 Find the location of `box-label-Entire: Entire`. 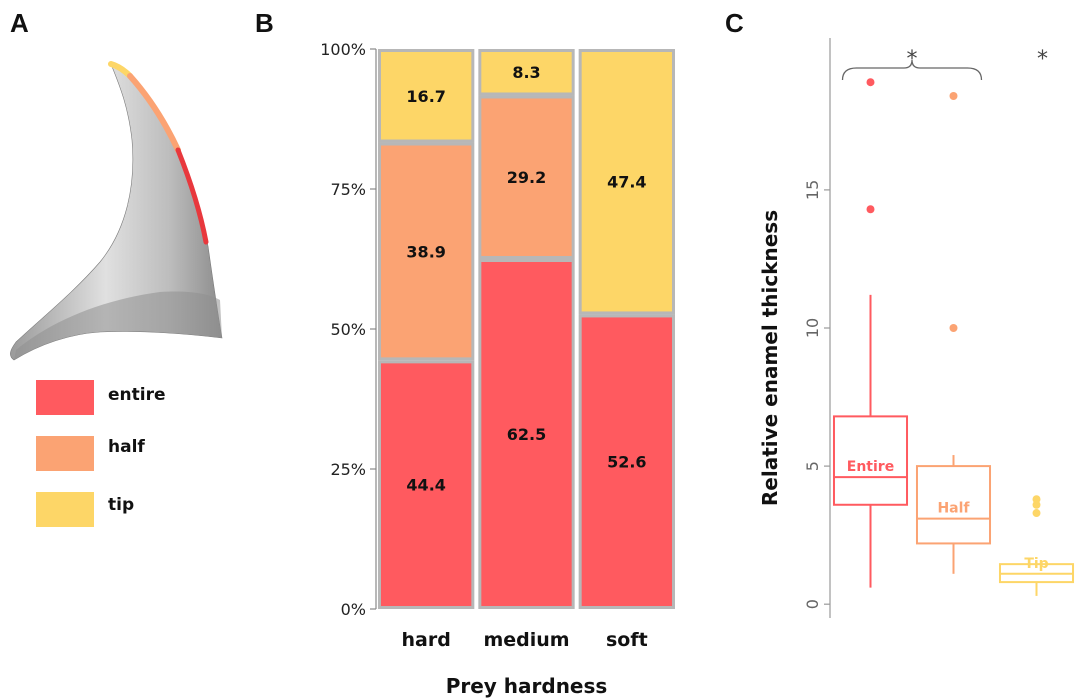

box-label-Entire: Entire is located at coordinates (870, 467).